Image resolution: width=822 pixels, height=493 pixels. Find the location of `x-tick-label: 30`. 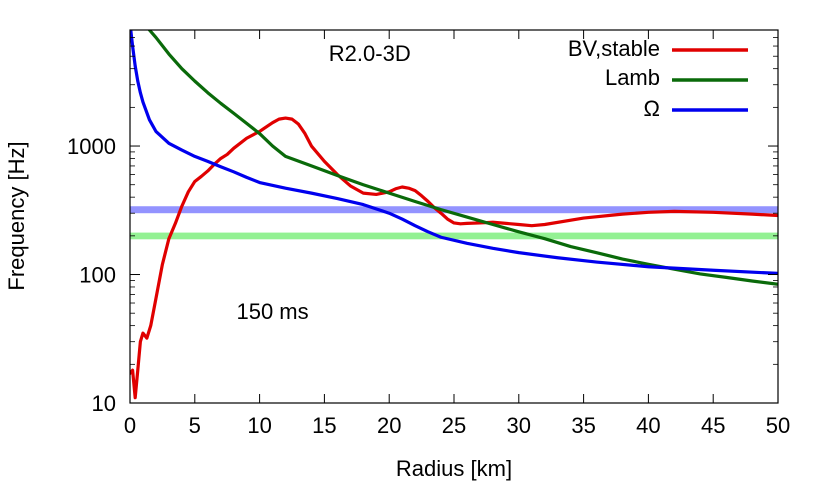

x-tick-label: 30 is located at coordinates (519, 425).